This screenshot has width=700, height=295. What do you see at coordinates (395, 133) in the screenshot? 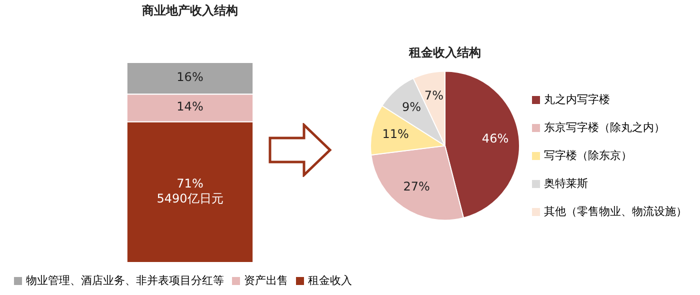
I see `data-label: 11%` at bounding box center [395, 133].